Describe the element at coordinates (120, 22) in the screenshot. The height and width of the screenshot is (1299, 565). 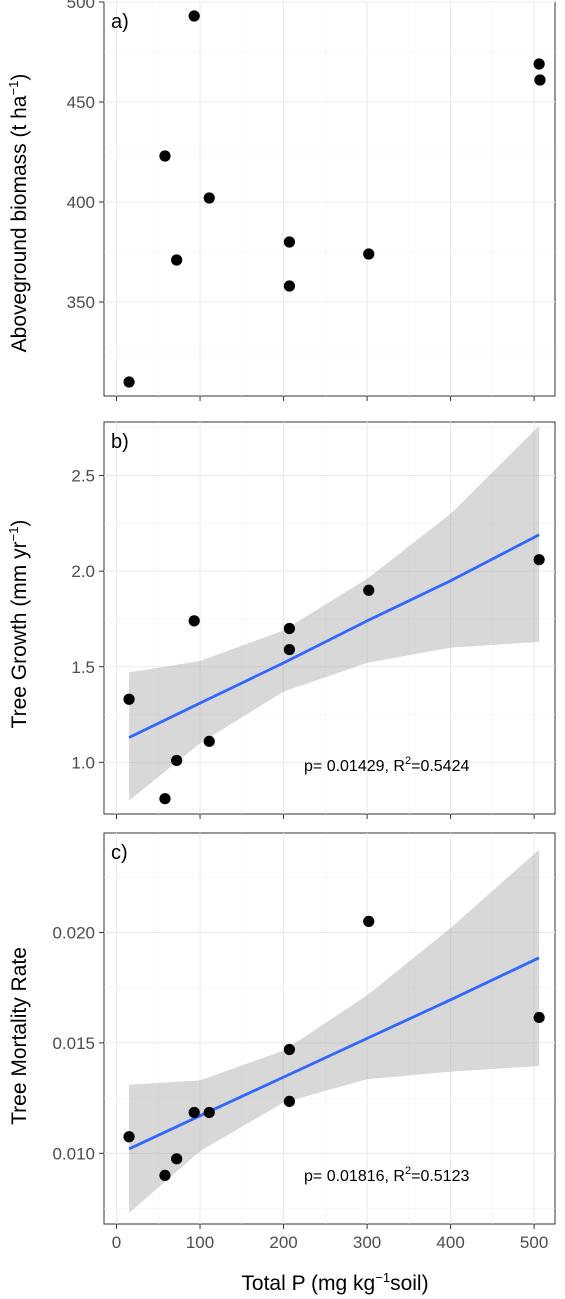
I see `panel-tag-a: a)` at that location.